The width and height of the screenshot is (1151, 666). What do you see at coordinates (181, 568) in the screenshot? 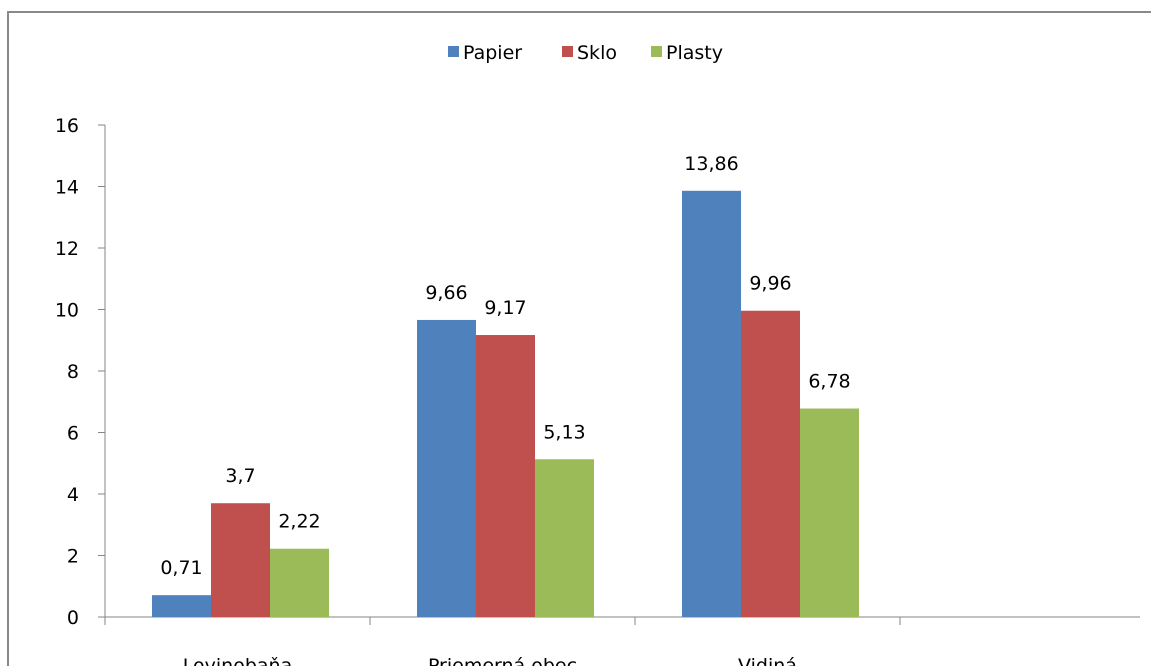
I see `data-label: 0,71` at bounding box center [181, 568].